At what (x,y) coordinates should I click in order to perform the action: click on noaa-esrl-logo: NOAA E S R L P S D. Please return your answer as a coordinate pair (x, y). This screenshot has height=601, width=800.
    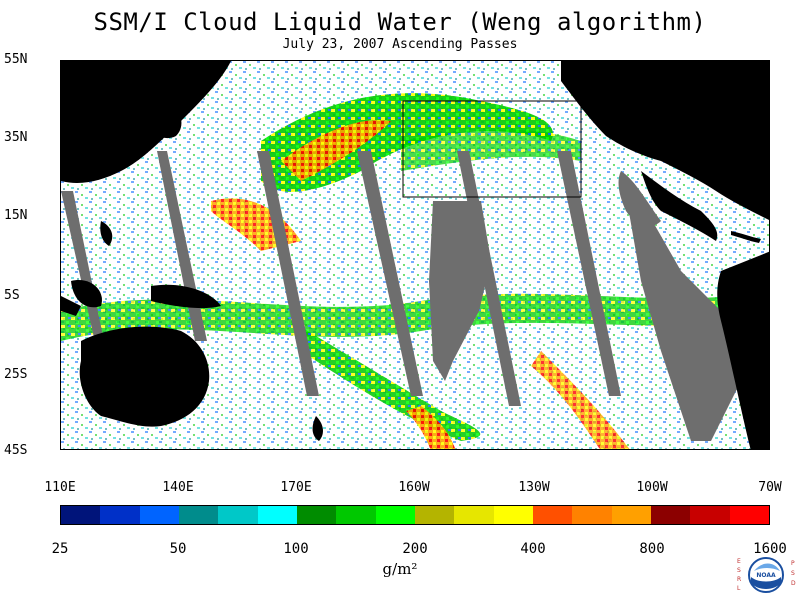
    Looking at the image, I should click on (766, 575).